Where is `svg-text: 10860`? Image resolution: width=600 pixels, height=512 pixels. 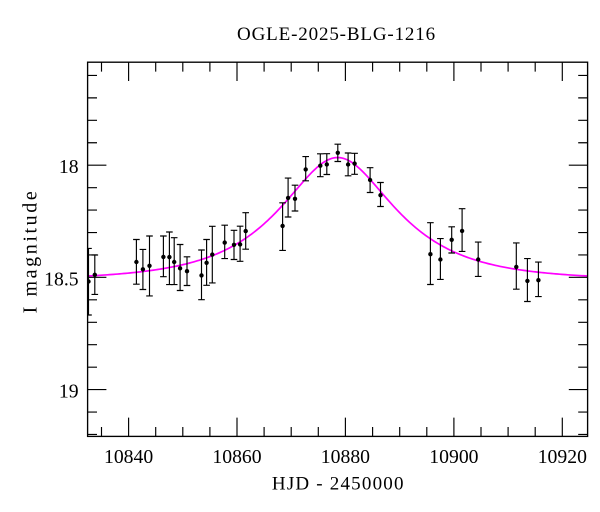 svg-text: 10860 is located at coordinates (236, 457).